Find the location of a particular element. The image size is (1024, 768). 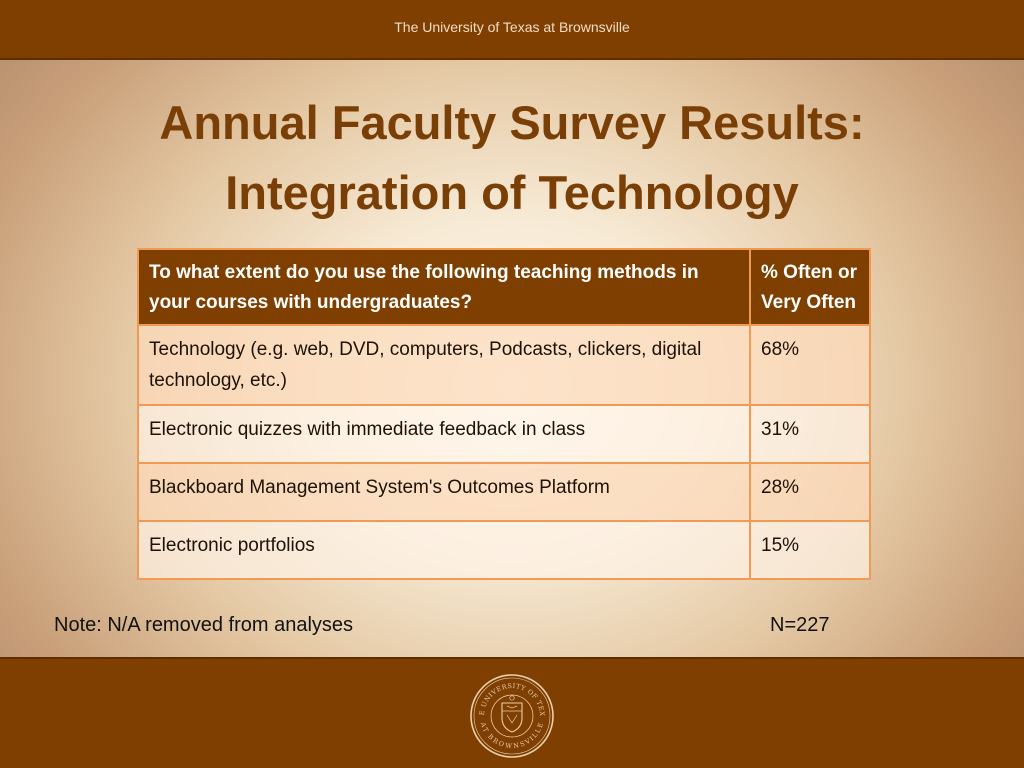

footnote: Note: N/A removed from analyses is located at coordinates (204, 625).